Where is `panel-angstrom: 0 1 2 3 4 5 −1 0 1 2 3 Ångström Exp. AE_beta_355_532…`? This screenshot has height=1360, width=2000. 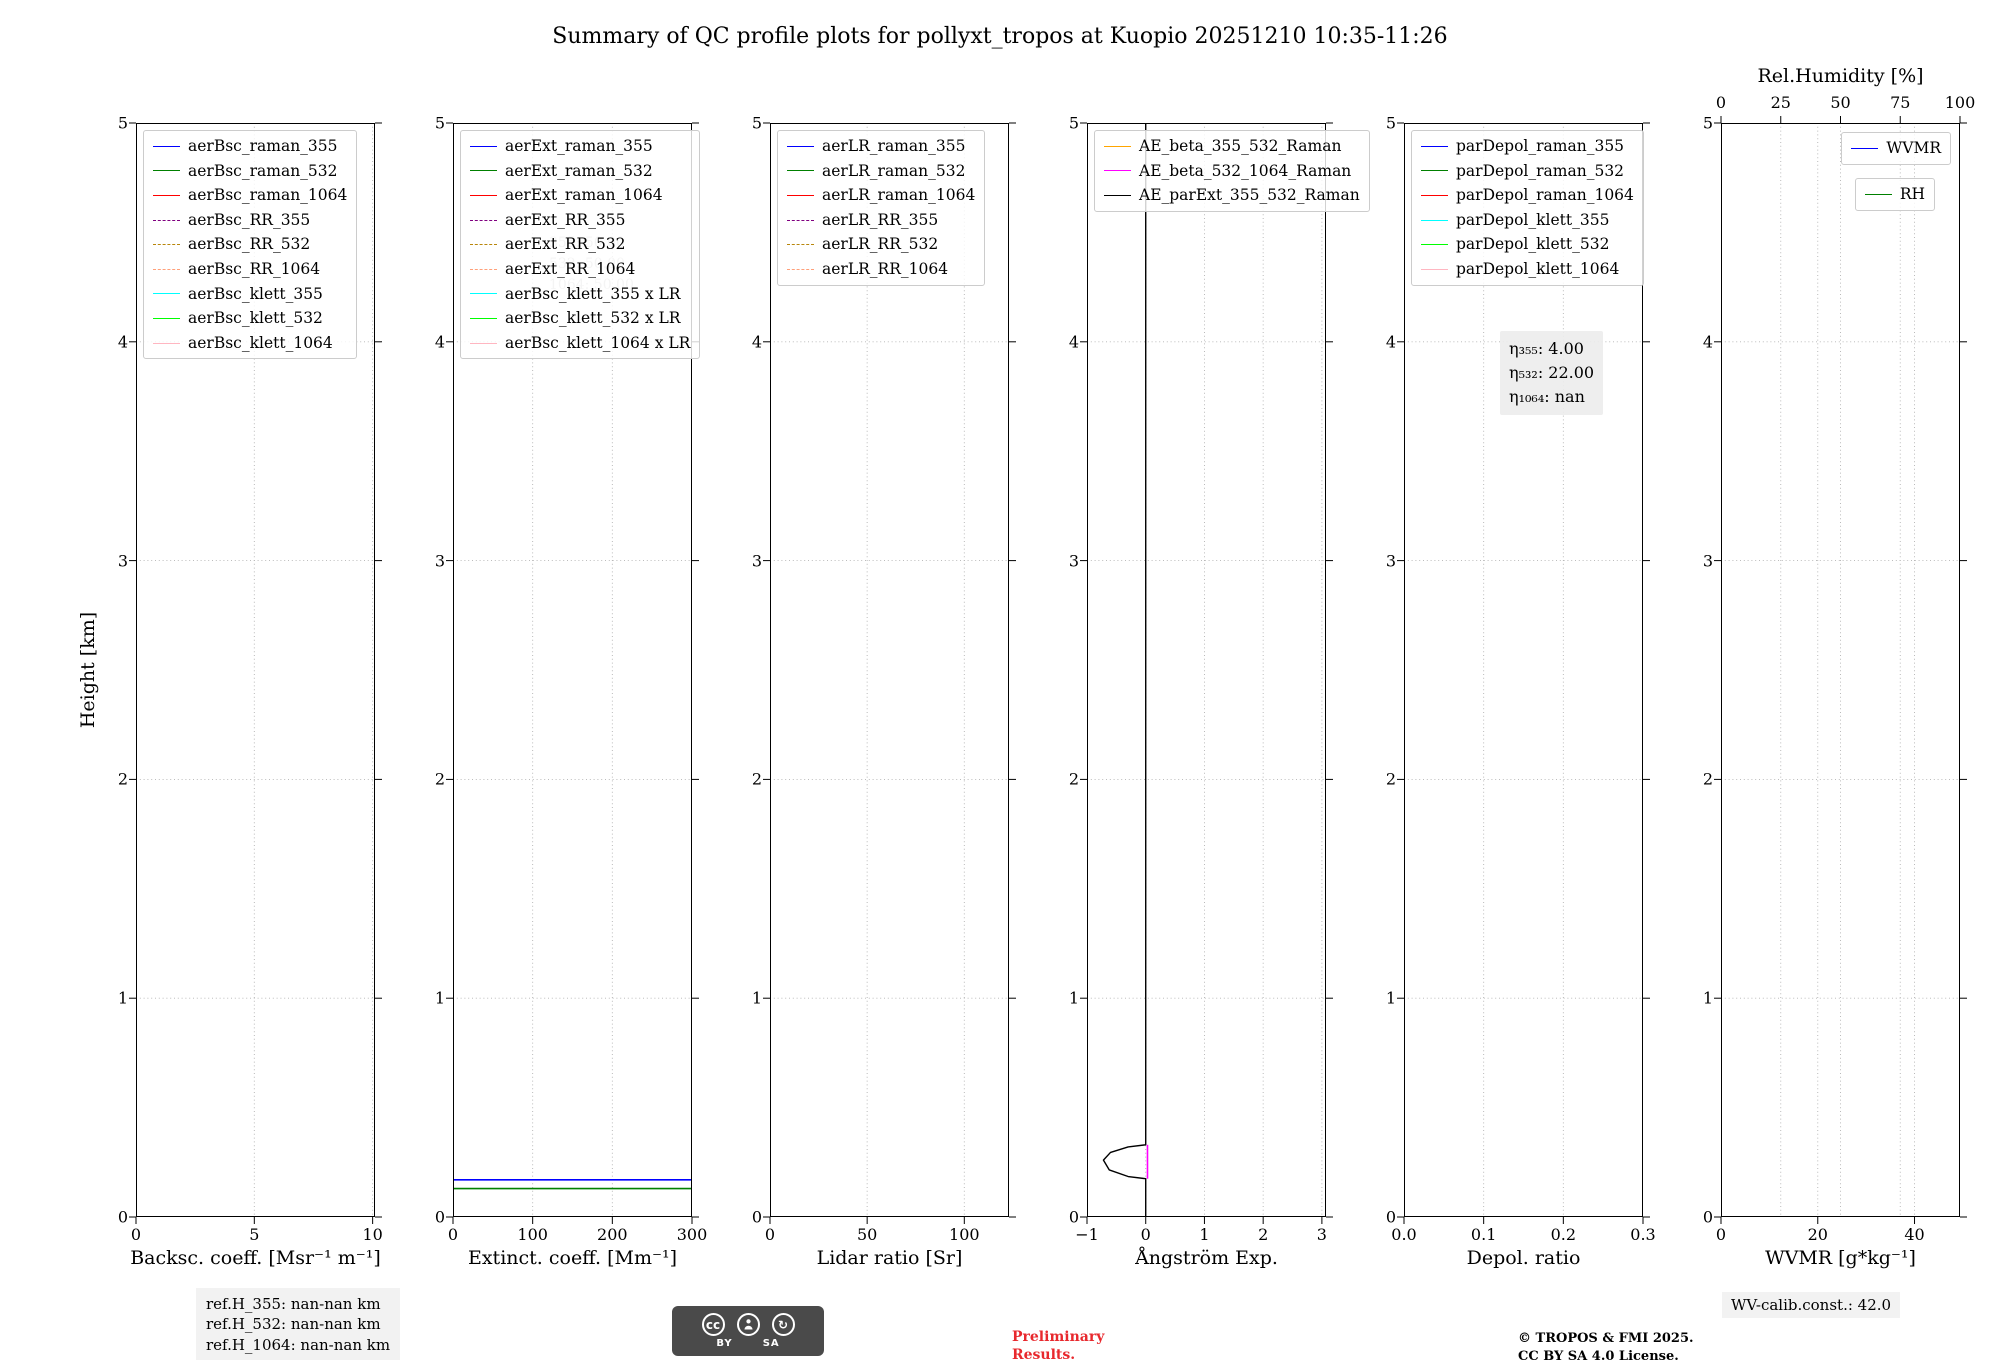 panel-angstrom: 0 1 2 3 4 5 −1 0 1 2 3 Ångström Exp. AE_beta_355_532… is located at coordinates (1219, 691).